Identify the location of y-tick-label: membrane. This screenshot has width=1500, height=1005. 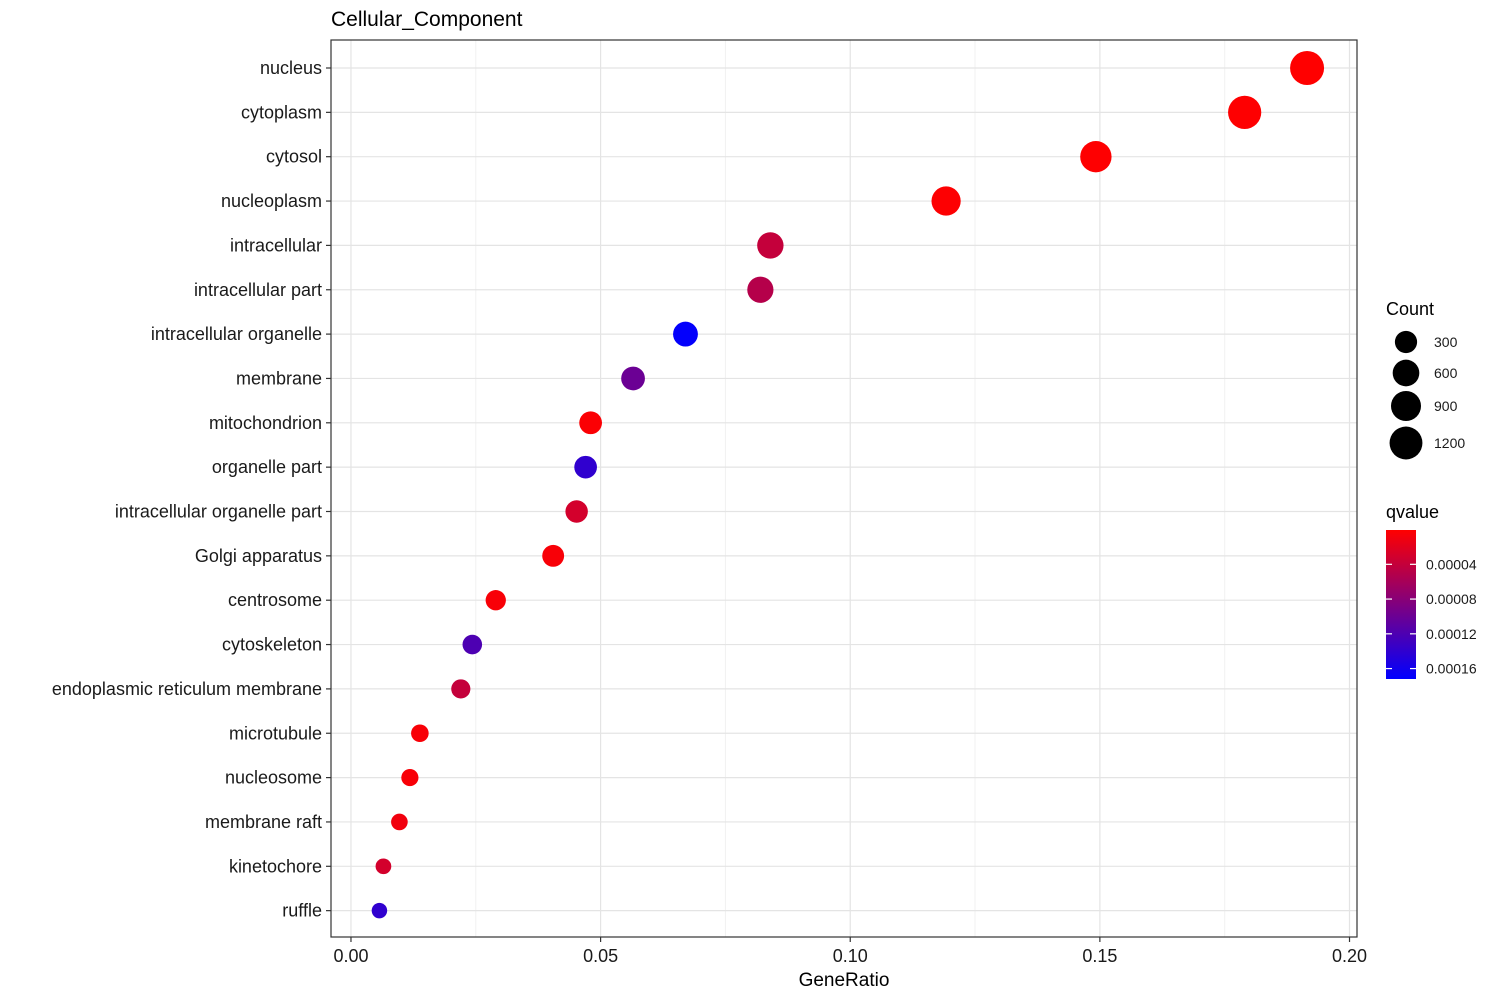
(279, 378).